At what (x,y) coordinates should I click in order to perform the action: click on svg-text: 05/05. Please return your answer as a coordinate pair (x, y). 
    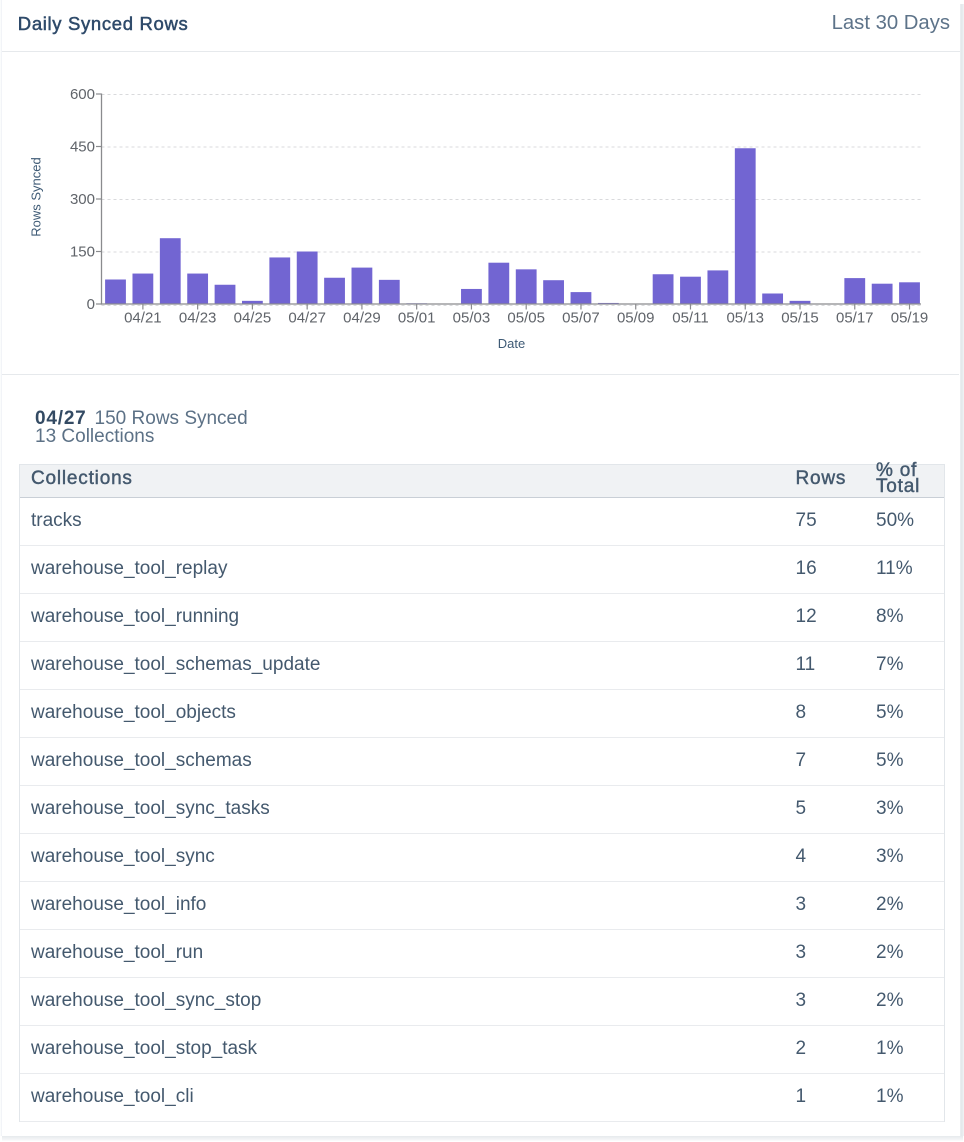
    Looking at the image, I should click on (526, 318).